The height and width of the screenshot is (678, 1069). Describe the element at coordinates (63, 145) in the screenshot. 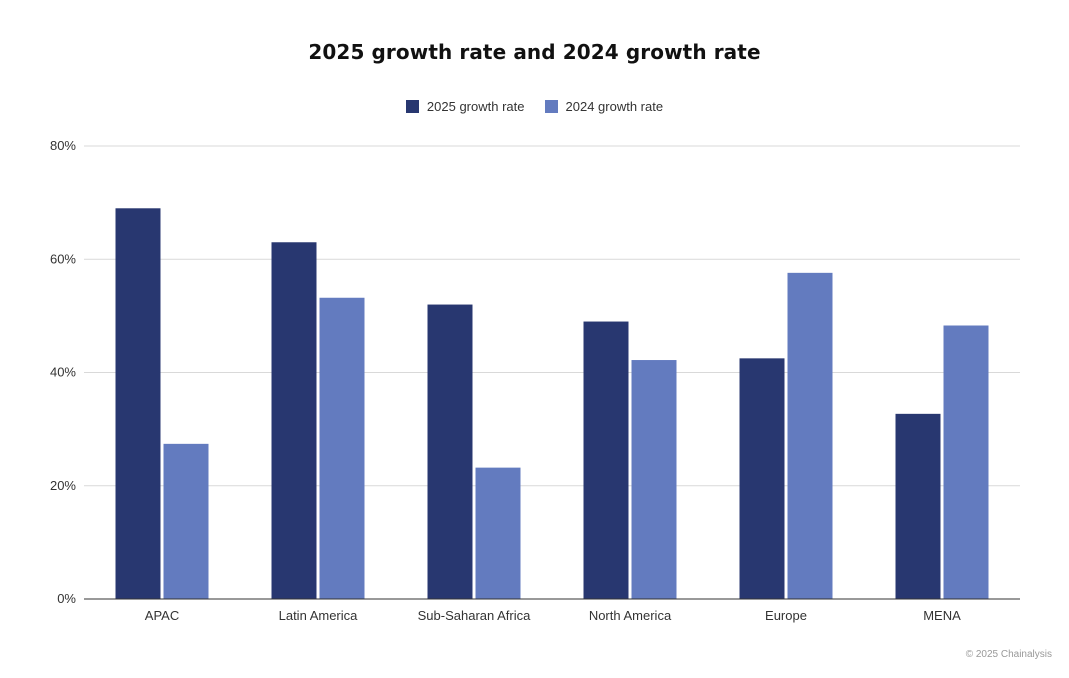

I see `y-tick-label-80: 80%` at that location.